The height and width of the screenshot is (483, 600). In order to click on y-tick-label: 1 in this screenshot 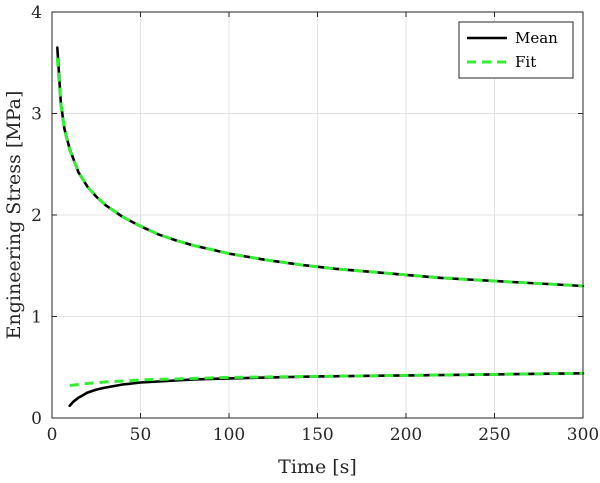, I will do `click(36, 318)`.